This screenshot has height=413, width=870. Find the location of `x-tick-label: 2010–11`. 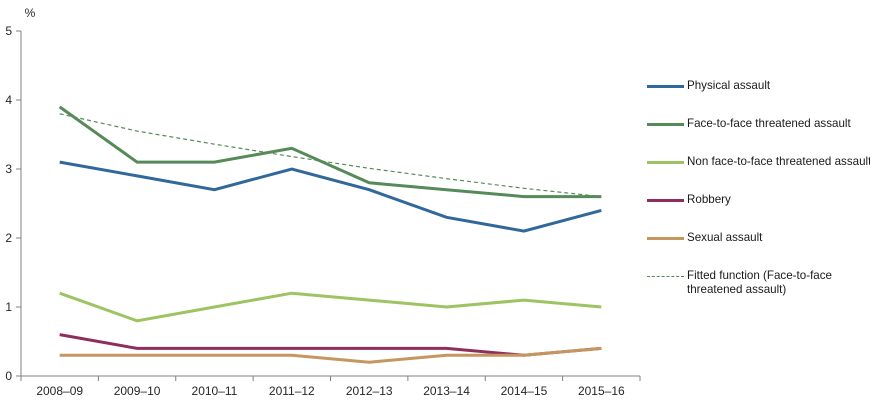

x-tick-label: 2010–11 is located at coordinates (215, 391).